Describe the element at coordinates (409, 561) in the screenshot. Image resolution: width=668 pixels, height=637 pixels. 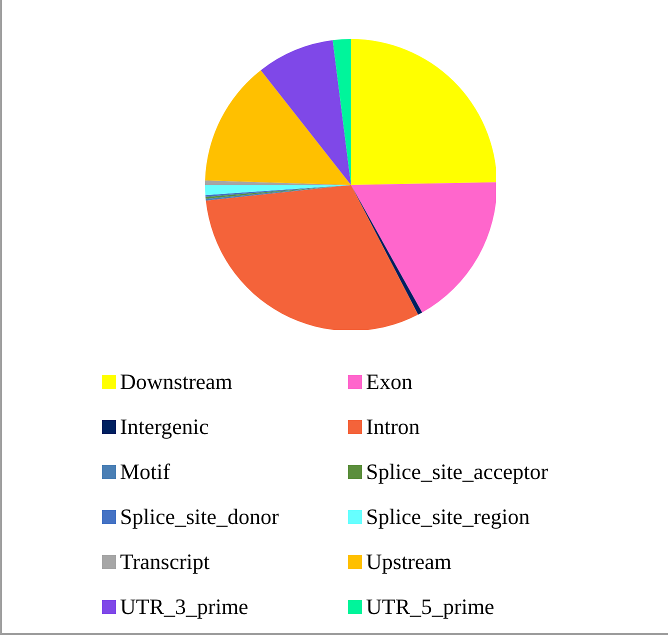
I see `legend-label: Upstream` at that location.